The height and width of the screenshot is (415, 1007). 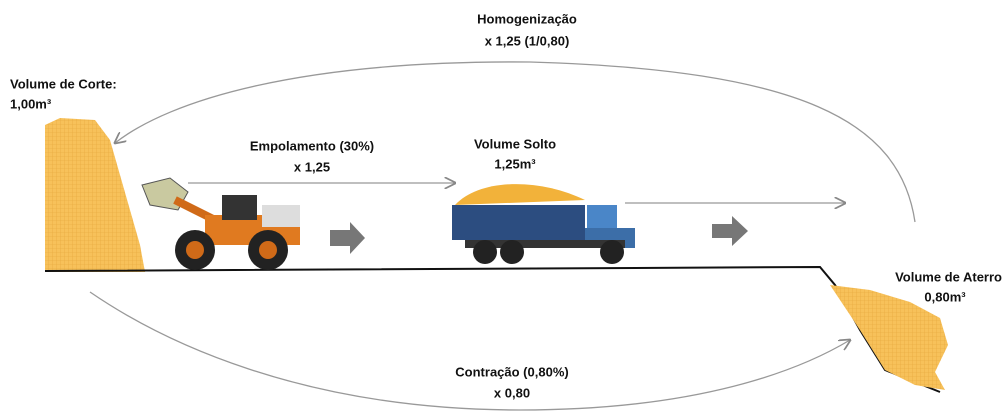 I want to click on label: Empolamento (30%), so click(x=312, y=145).